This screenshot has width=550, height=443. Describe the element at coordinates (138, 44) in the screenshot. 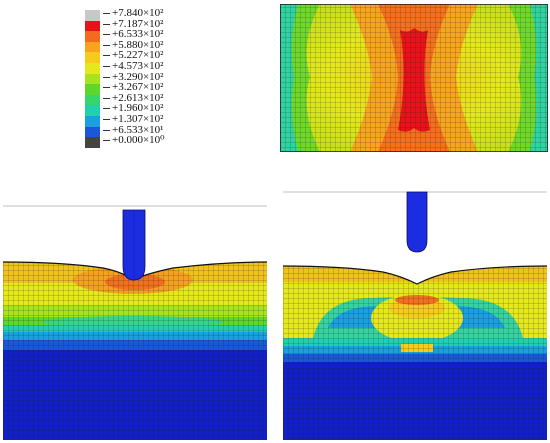

I see `legend-label: +5.880×10²` at that location.